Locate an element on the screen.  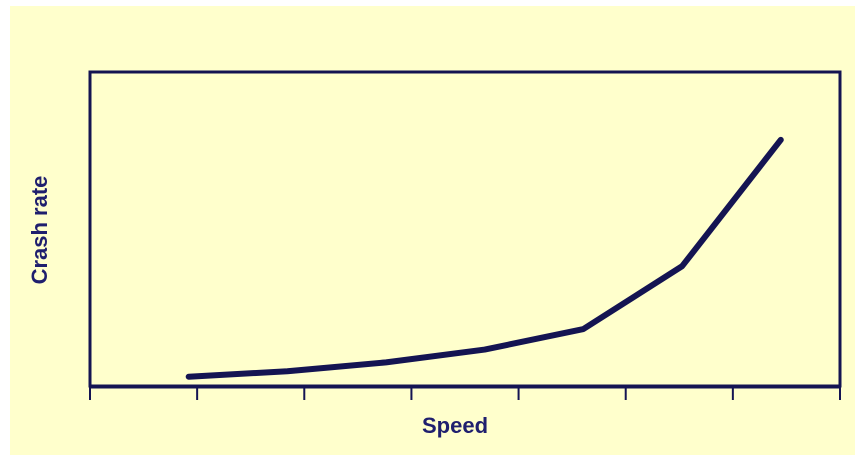
x-axis-ticks is located at coordinates (465, 393).